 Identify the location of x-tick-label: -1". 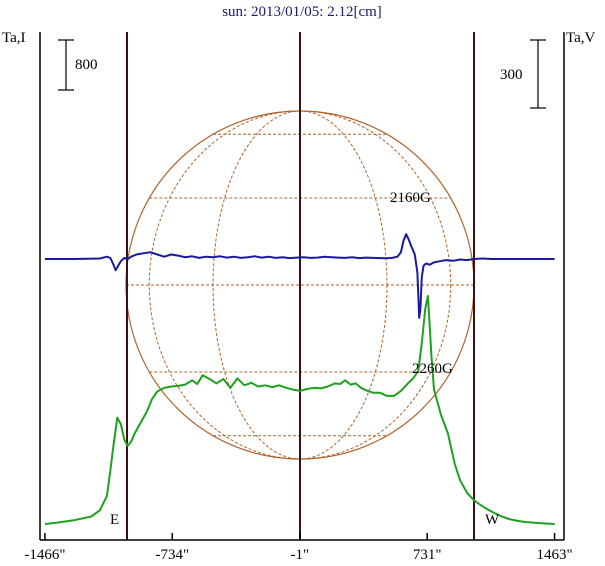
(300, 555).